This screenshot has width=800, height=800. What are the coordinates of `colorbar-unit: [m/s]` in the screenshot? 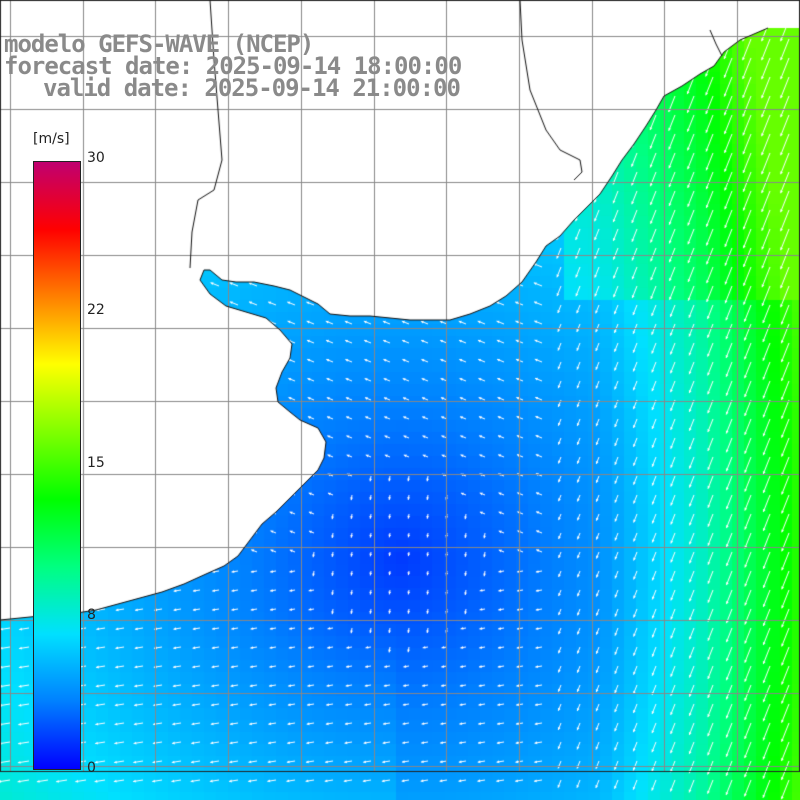 It's located at (51, 139).